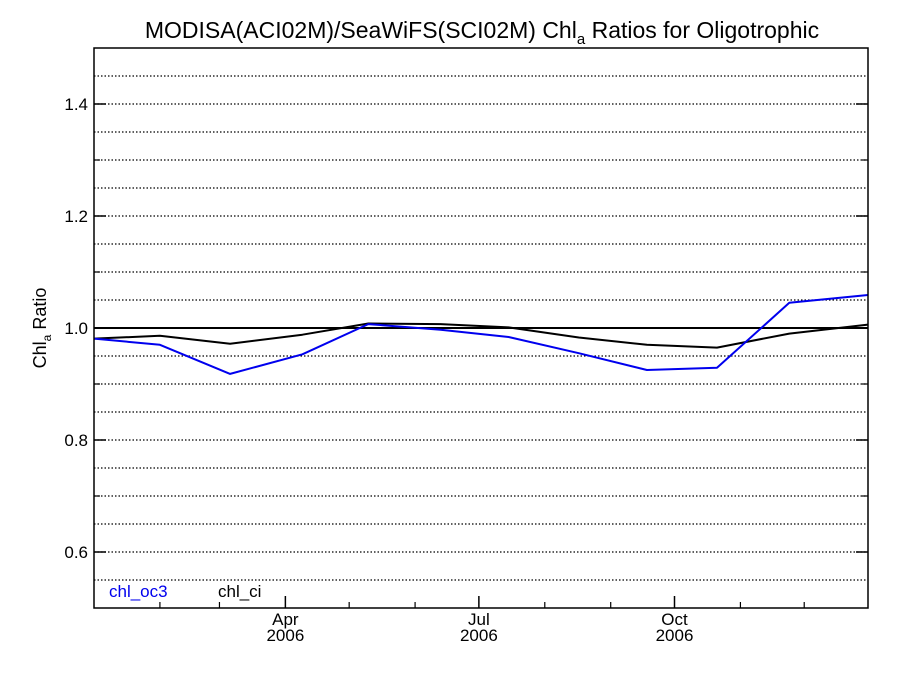 The height and width of the screenshot is (675, 900). Describe the element at coordinates (138, 591) in the screenshot. I see `legend-entry-chl-oc3: chl_oc3` at that location.